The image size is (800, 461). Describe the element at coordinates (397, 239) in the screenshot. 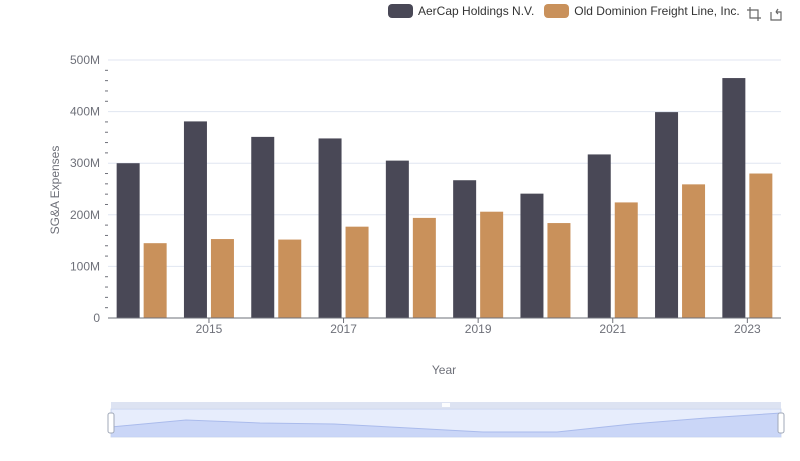

I see `bar-aercap-2018` at that location.